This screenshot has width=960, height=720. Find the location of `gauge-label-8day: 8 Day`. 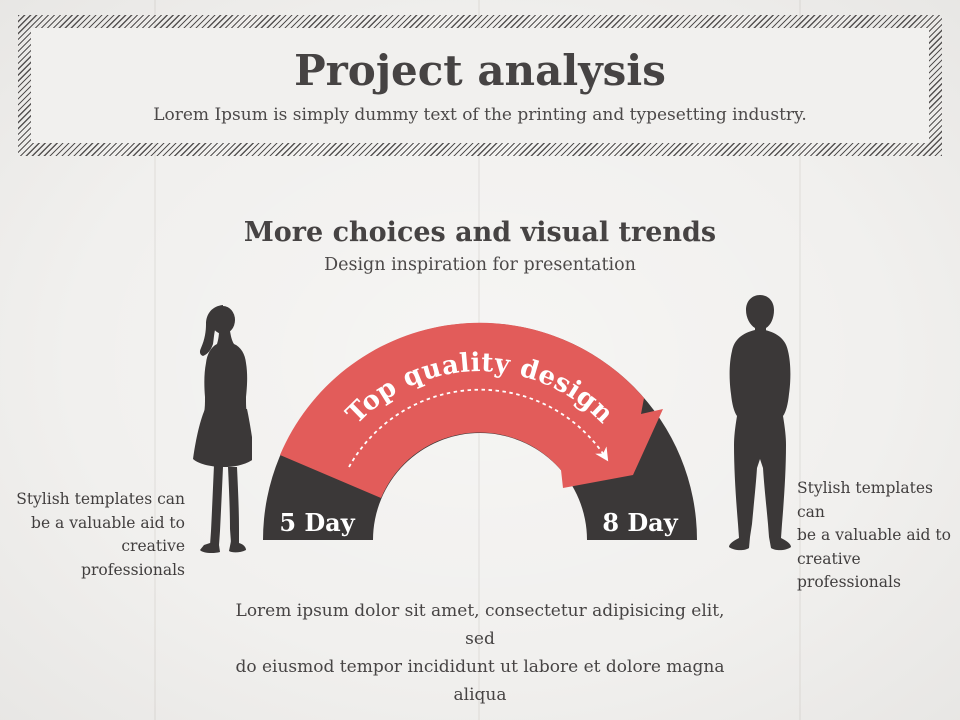

gauge-label-8day: 8 Day is located at coordinates (640, 522).